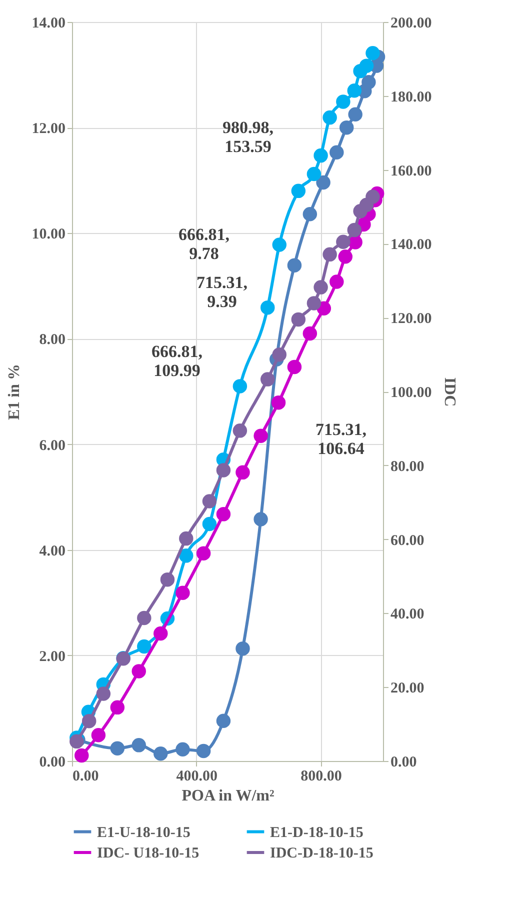 This screenshot has height=909, width=524. I want to click on y2-tick-label: 20.00, so click(407, 688).